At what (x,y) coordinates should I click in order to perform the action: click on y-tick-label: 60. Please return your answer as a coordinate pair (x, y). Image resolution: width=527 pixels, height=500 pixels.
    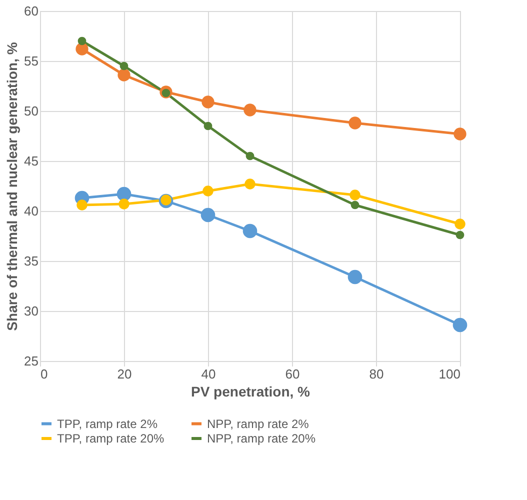
    Looking at the image, I should click on (31, 11).